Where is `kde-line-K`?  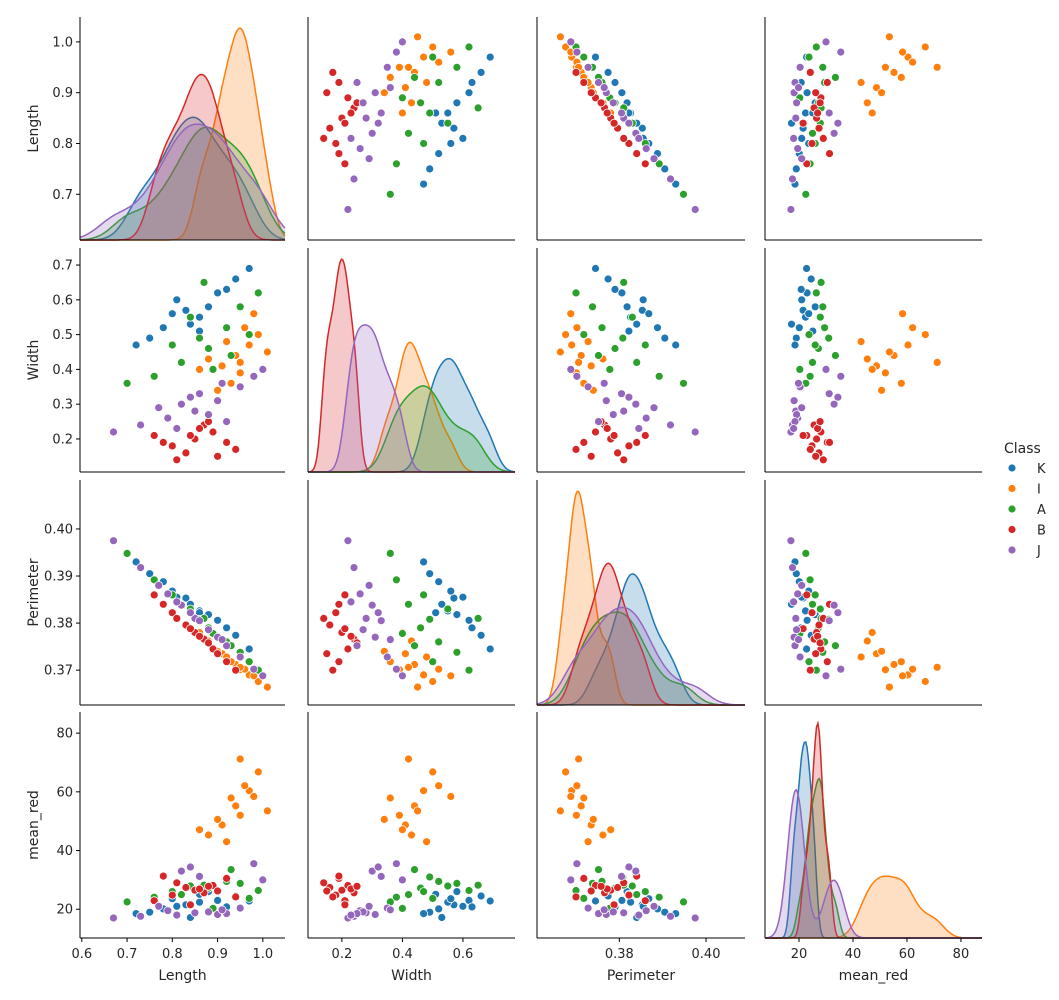 kde-line-K is located at coordinates (183, 178).